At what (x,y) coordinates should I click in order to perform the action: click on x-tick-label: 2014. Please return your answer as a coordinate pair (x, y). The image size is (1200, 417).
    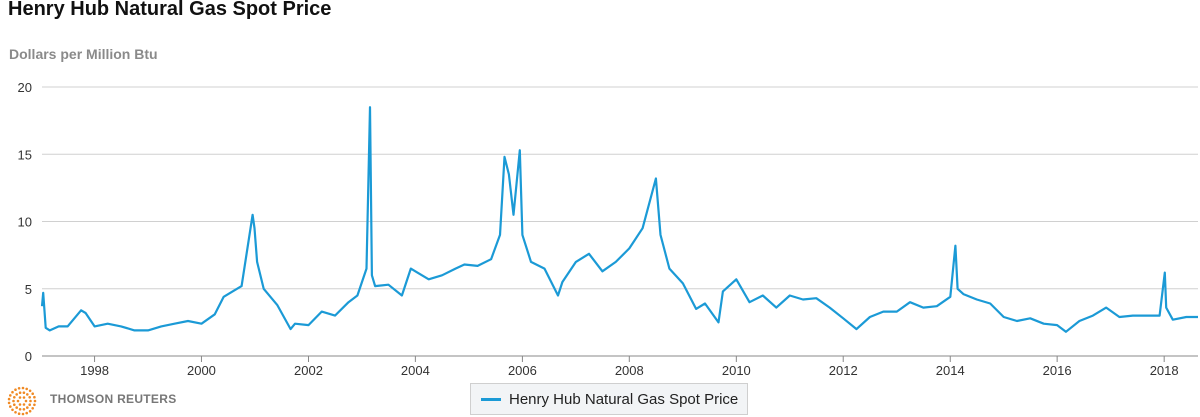
    Looking at the image, I should click on (950, 370).